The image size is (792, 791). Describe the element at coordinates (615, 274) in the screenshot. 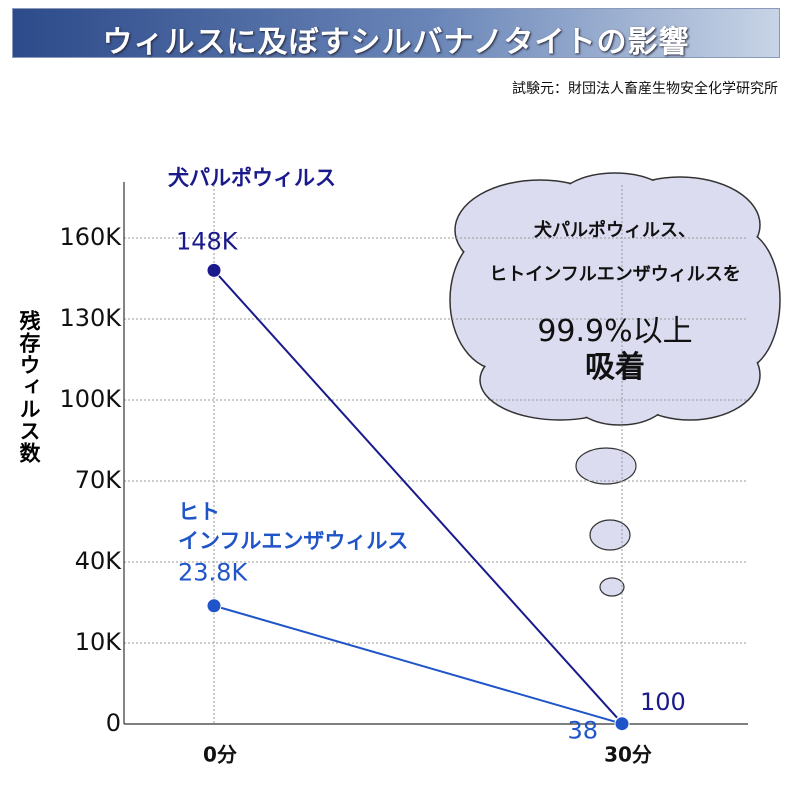

I see `annotation: ヒトインフルエンザウィルスを` at that location.